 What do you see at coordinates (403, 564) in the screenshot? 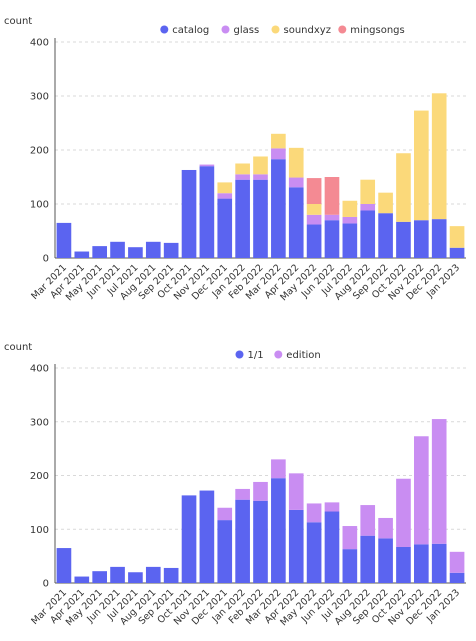
I see `bar-1-1-oct-2022` at bounding box center [403, 564].